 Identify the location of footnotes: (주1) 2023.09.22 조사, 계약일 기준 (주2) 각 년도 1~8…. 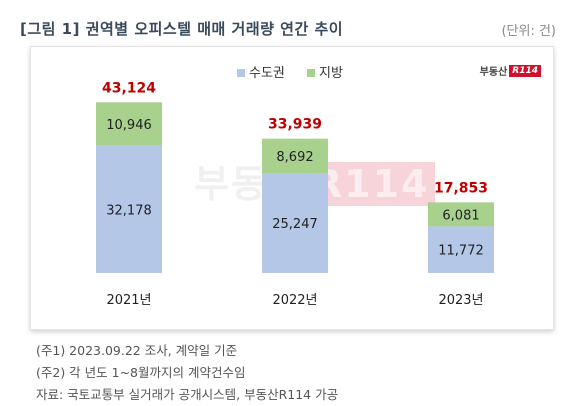
(187, 373).